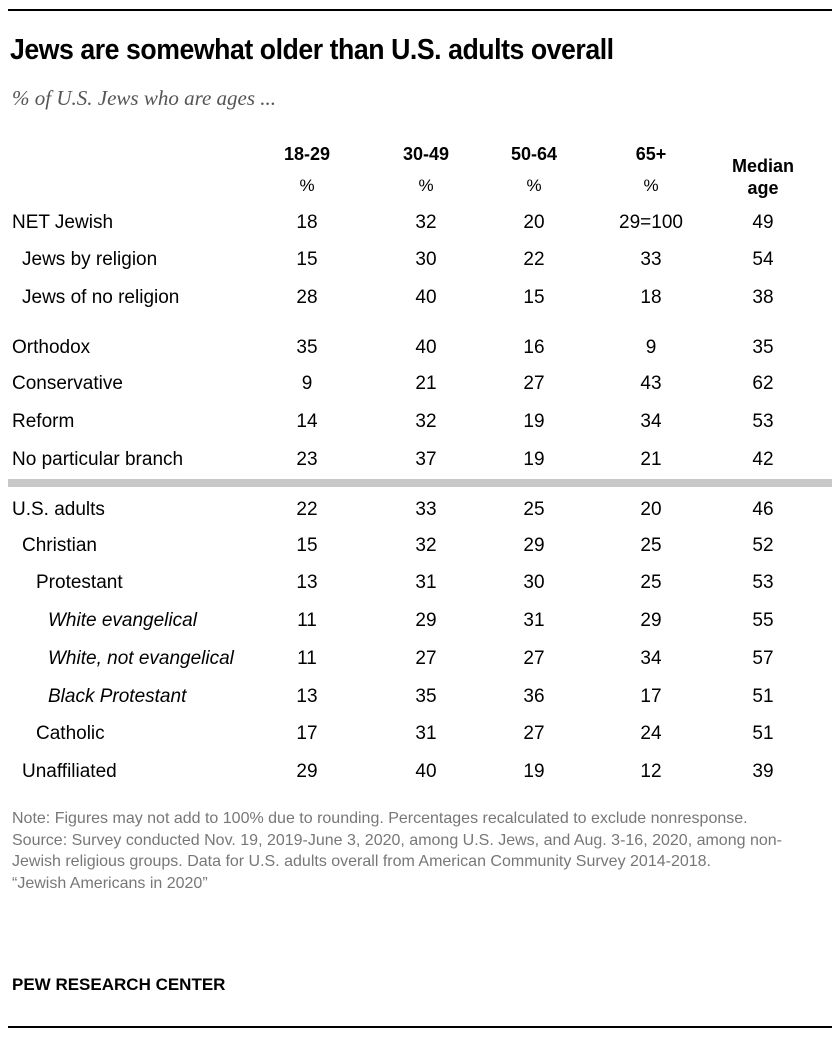 The image size is (840, 1038). I want to click on row-label: Catholic, so click(70, 733).